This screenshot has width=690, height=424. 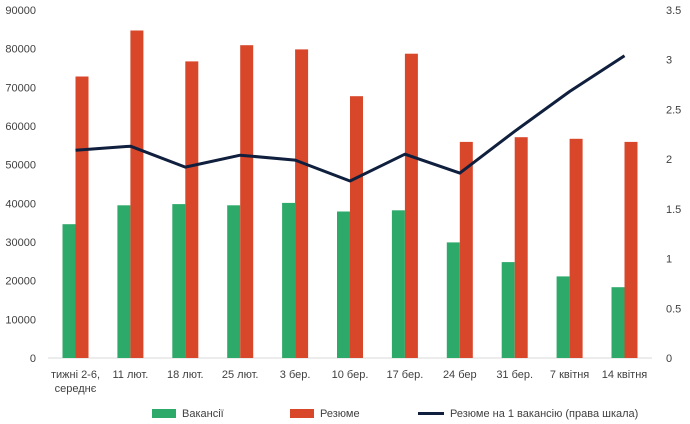 What do you see at coordinates (33, 359) in the screenshot?
I see `left-tick-label: 0` at bounding box center [33, 359].